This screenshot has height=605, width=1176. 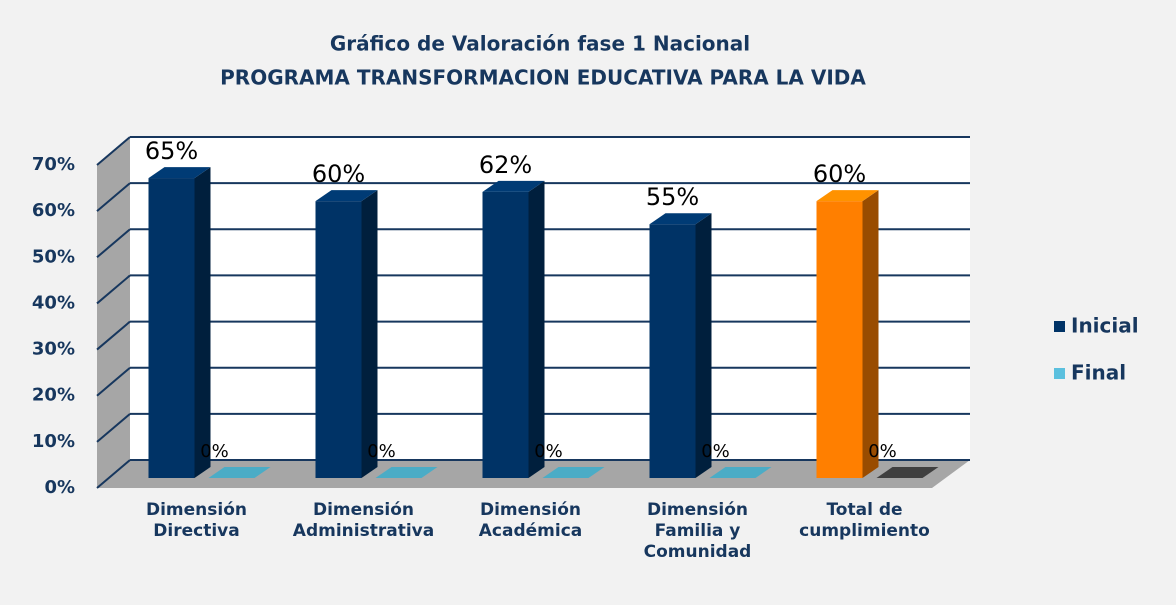 What do you see at coordinates (540, 44) in the screenshot?
I see `chart-title: Gráfico de Valoración fase 1 Nacional` at bounding box center [540, 44].